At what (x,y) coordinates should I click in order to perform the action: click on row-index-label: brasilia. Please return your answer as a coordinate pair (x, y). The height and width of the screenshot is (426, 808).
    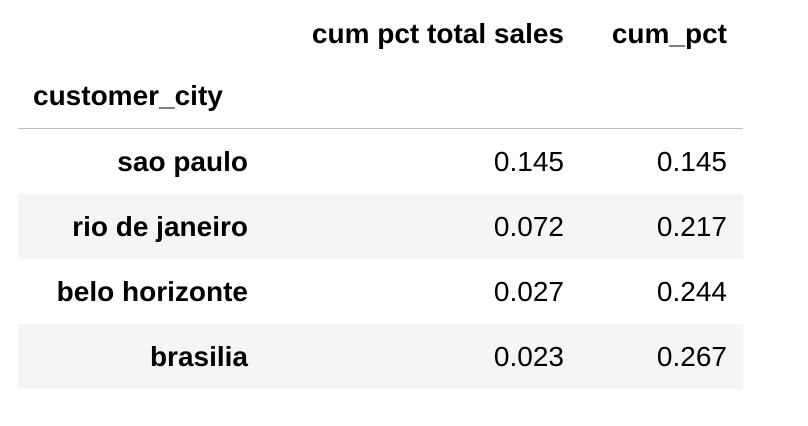
    Looking at the image, I should click on (198, 356).